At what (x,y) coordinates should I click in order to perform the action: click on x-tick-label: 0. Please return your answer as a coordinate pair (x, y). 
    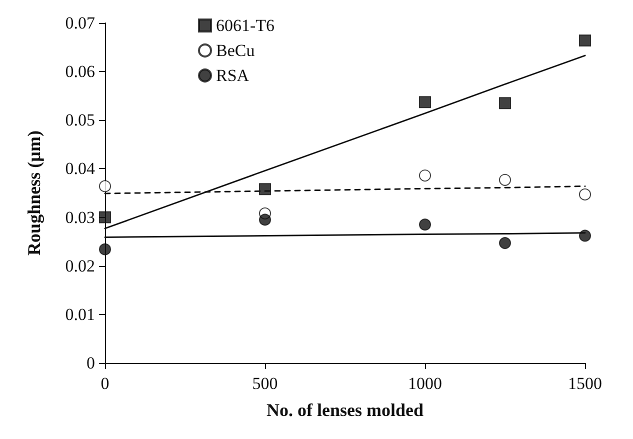
    Looking at the image, I should click on (105, 383).